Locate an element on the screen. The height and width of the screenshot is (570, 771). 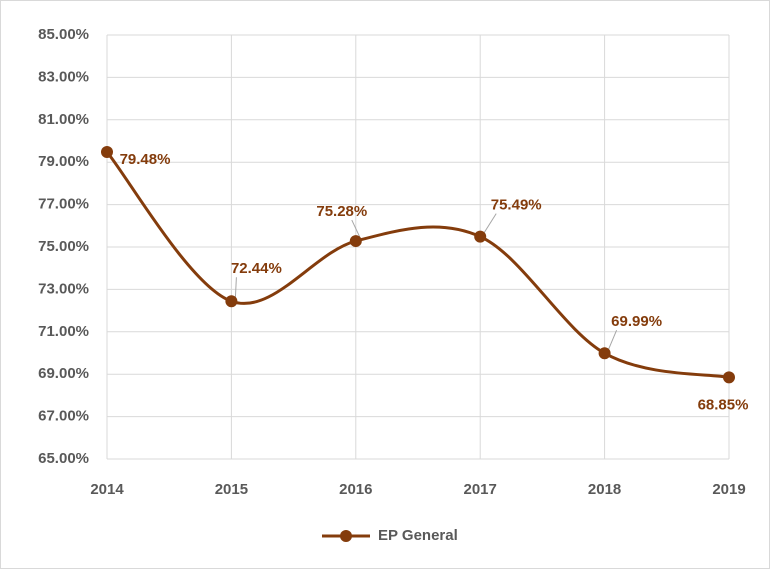
data-label: 69.99% is located at coordinates (636, 321).